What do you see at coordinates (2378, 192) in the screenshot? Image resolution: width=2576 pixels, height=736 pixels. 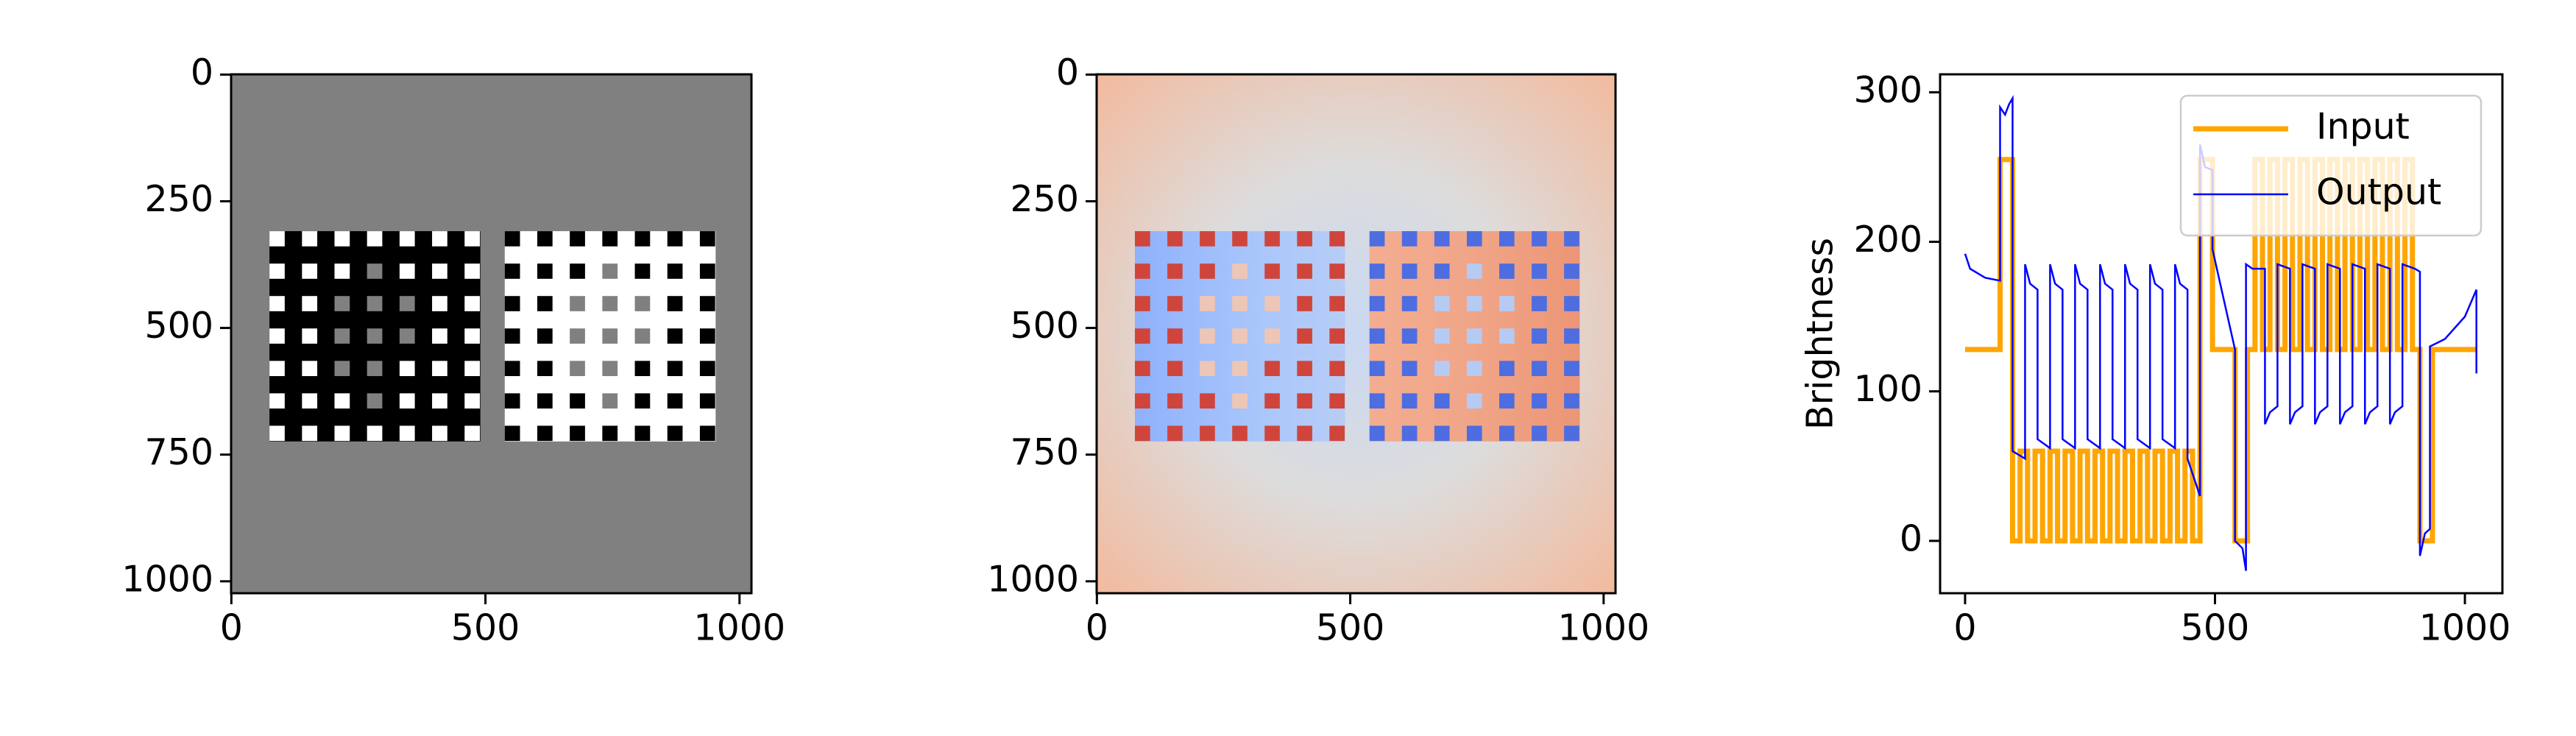 I see `legend-label: Output` at bounding box center [2378, 192].